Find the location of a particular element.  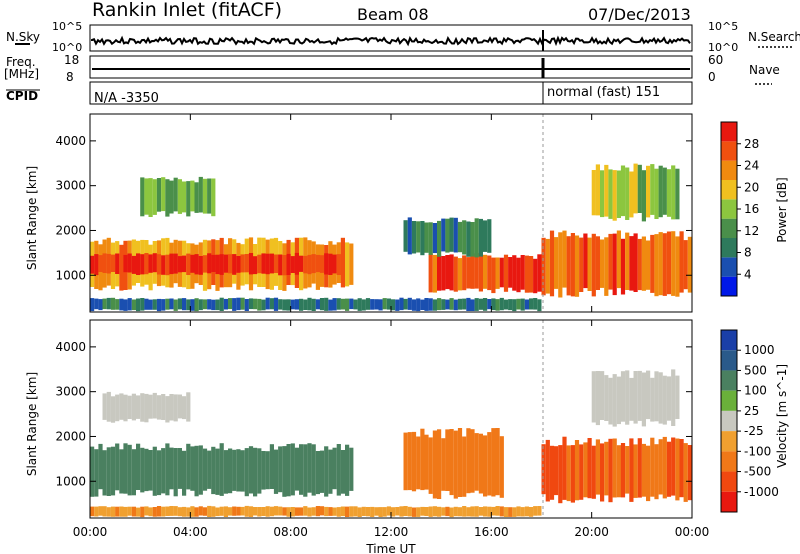

y-tick-label: 4000 is located at coordinates (70, 347).